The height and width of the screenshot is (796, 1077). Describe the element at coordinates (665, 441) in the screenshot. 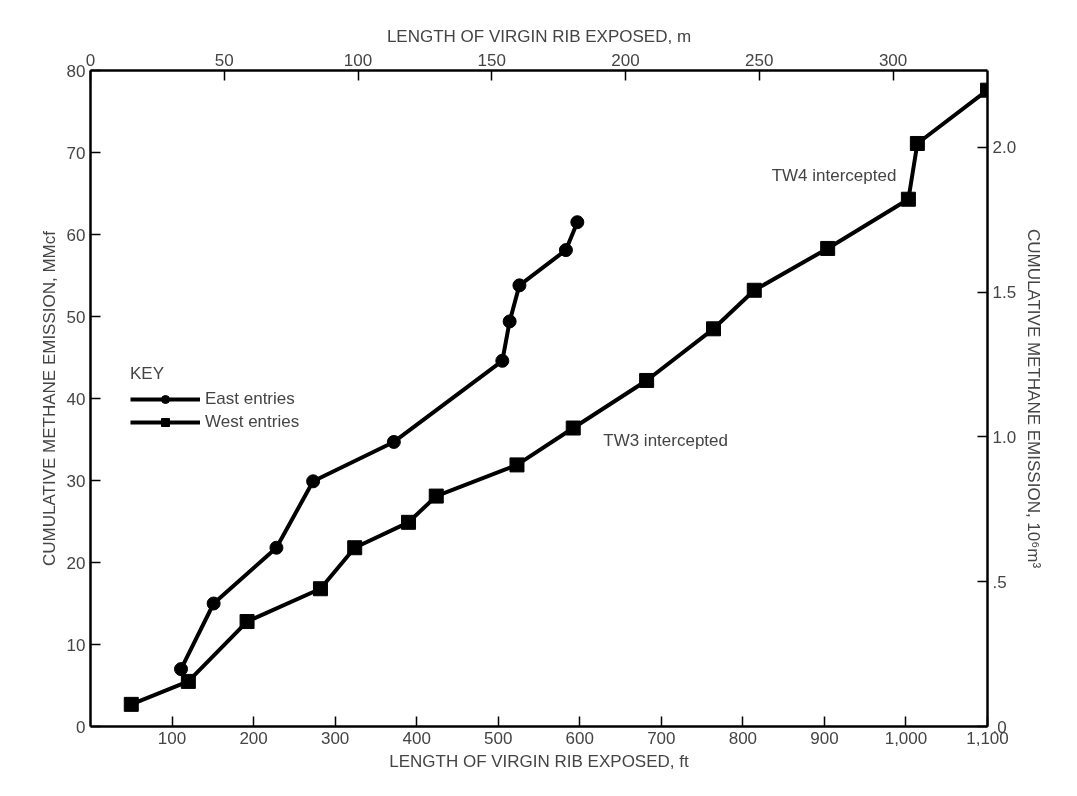

I see `annotation: TW3 intercepted` at that location.